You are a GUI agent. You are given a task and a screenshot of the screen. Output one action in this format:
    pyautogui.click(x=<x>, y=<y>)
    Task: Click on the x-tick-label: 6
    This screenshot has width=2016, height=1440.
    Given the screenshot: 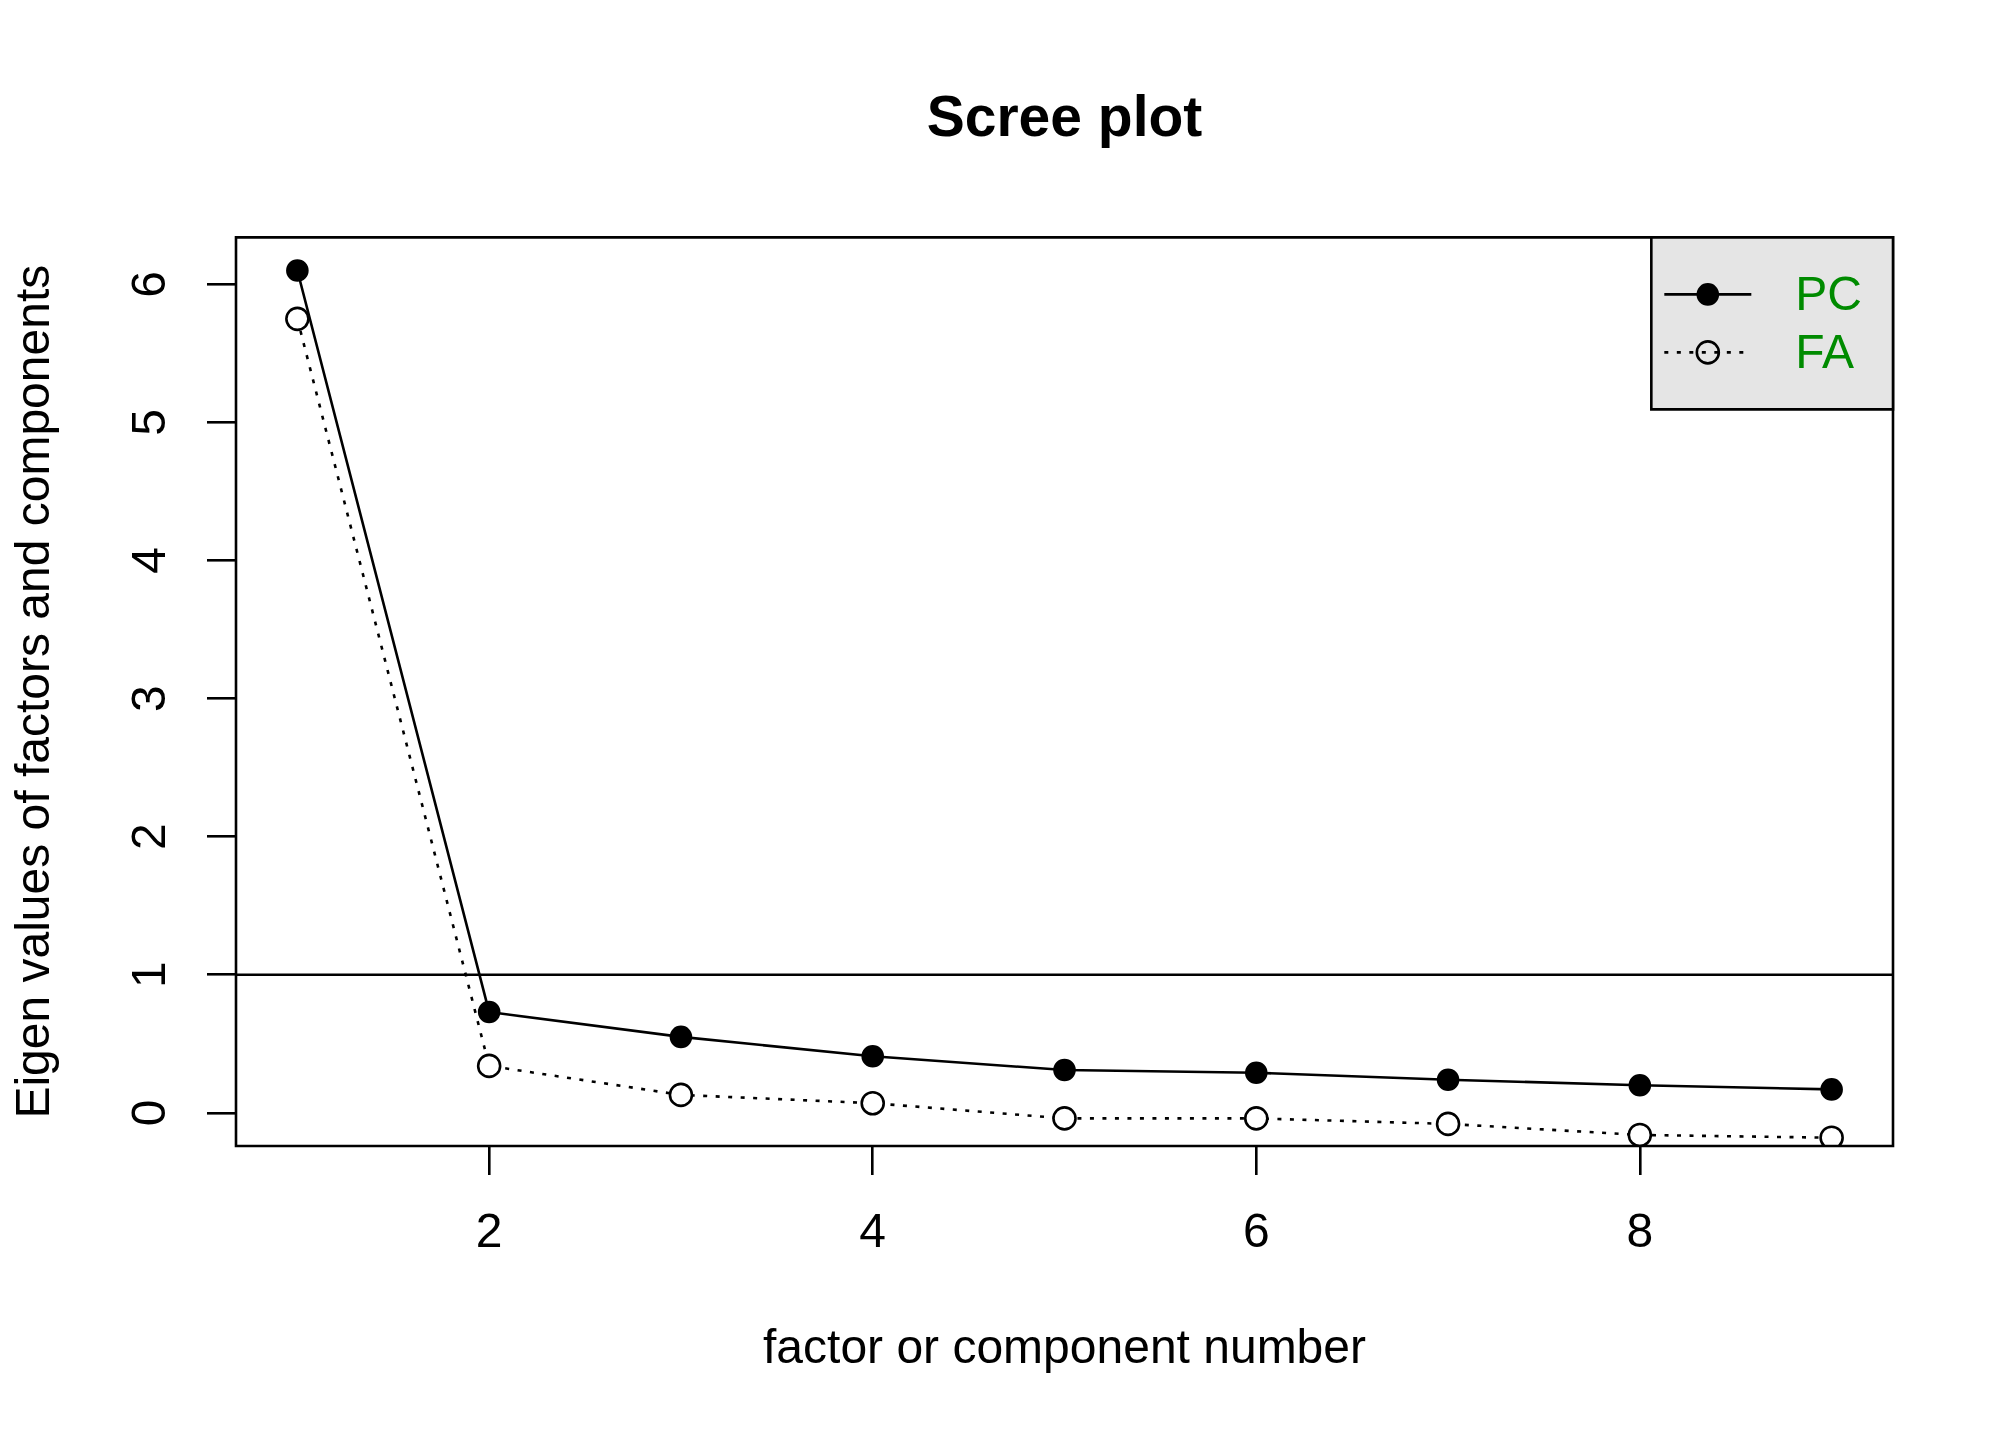 What is the action you would take?
    pyautogui.click(x=1256, y=1231)
    